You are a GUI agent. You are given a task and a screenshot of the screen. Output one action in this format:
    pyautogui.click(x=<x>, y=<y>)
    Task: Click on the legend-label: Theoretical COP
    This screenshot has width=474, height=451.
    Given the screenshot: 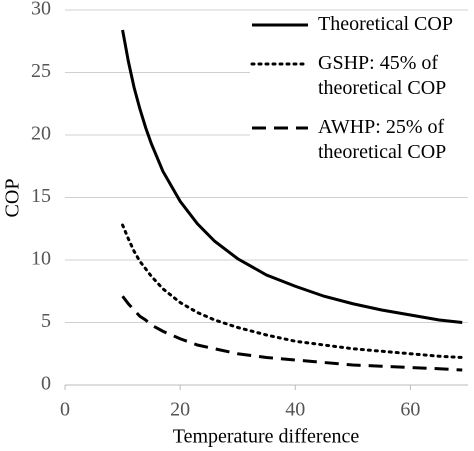 What is the action you would take?
    pyautogui.click(x=385, y=24)
    